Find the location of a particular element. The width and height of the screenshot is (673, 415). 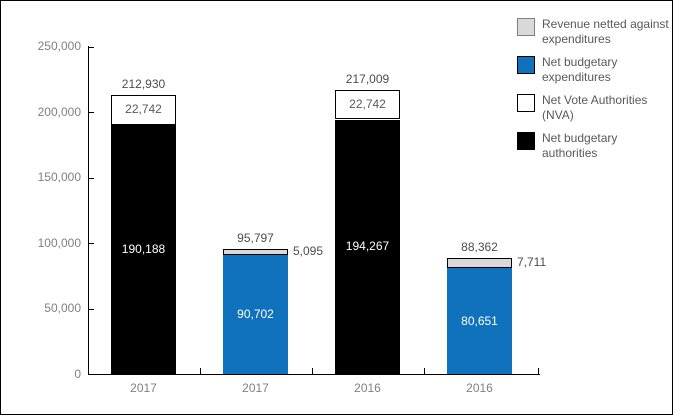

legend-label: Net budgetary authorities is located at coordinates (580, 145).